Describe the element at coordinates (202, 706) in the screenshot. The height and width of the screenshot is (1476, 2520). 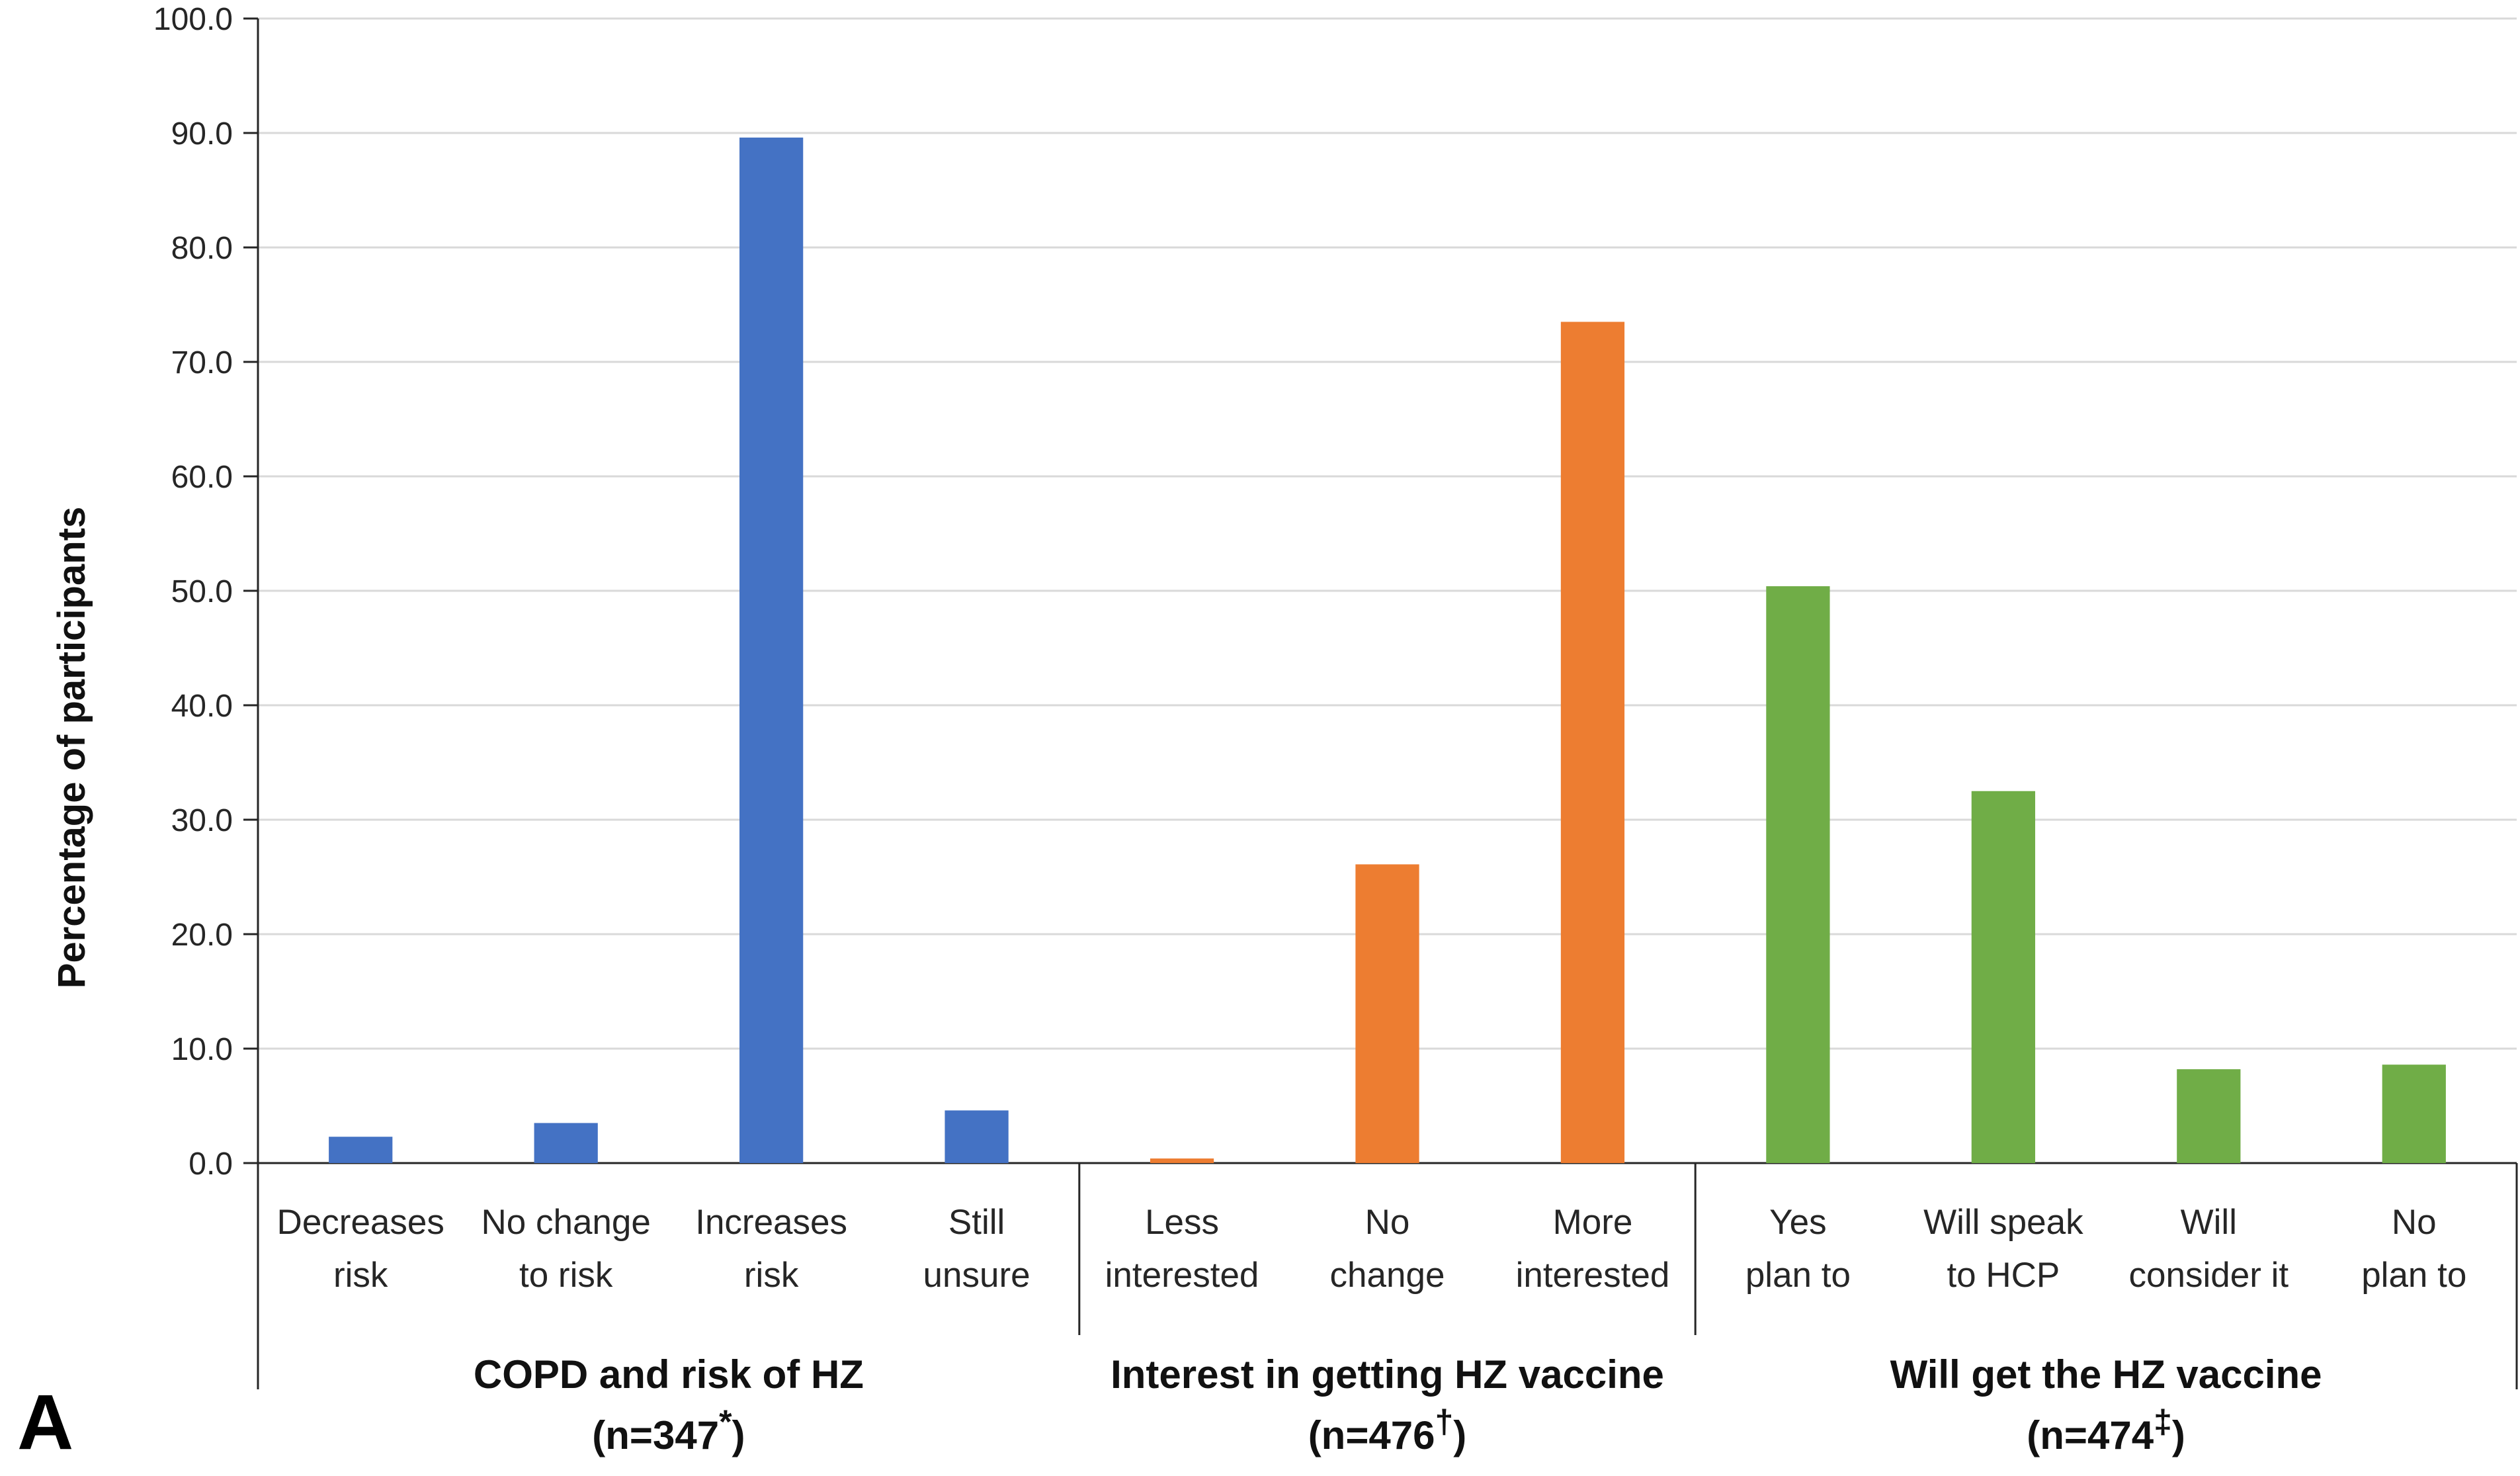
I see `y-tick-label: 40.0` at that location.